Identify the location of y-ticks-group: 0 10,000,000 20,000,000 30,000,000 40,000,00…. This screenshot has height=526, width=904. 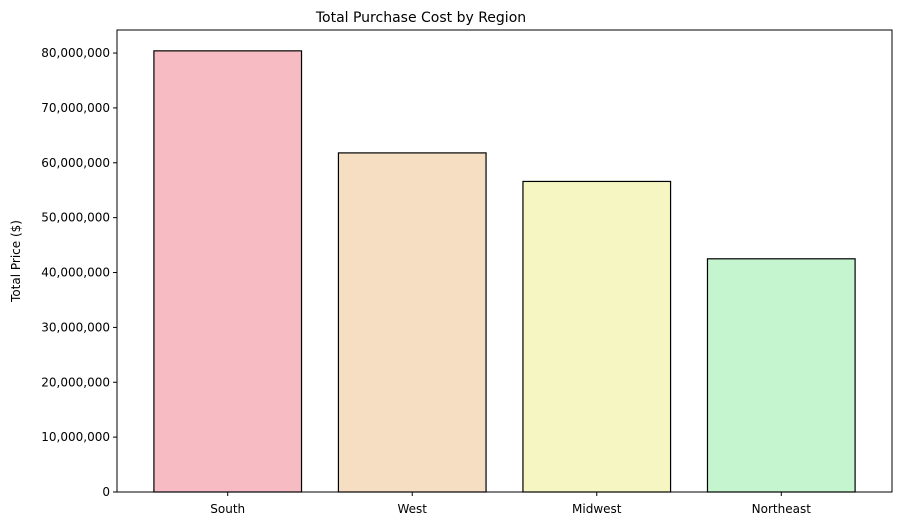
(79, 272).